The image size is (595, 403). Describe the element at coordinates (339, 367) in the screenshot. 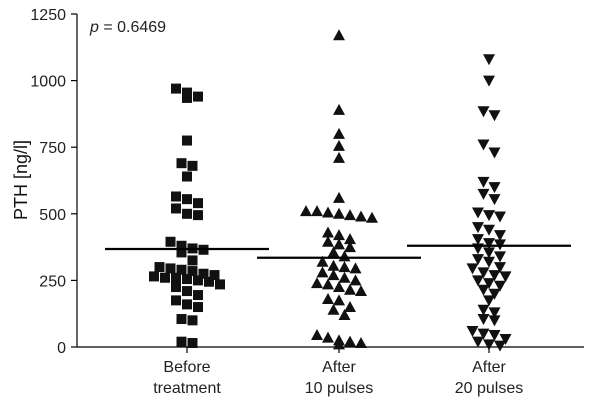

I see `x-tick-label-line1: After` at that location.